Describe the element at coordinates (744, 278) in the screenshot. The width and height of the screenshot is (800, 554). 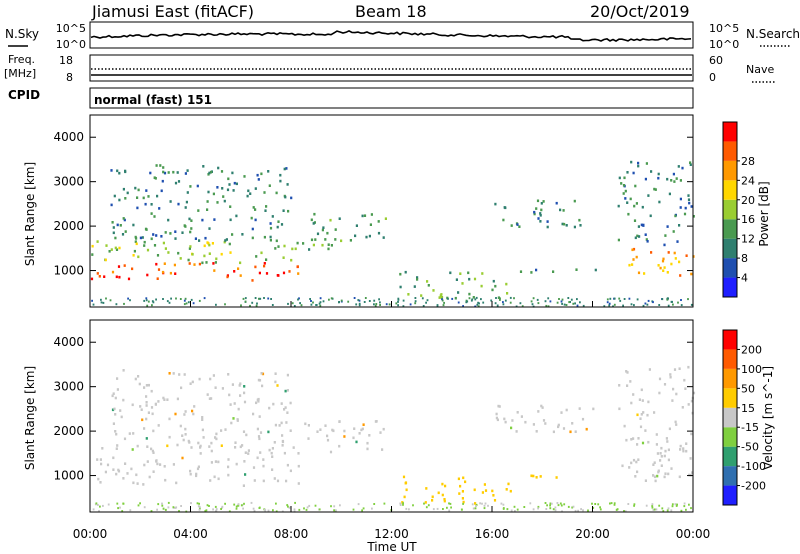
I see `colorbar-tick-label: 4` at that location.